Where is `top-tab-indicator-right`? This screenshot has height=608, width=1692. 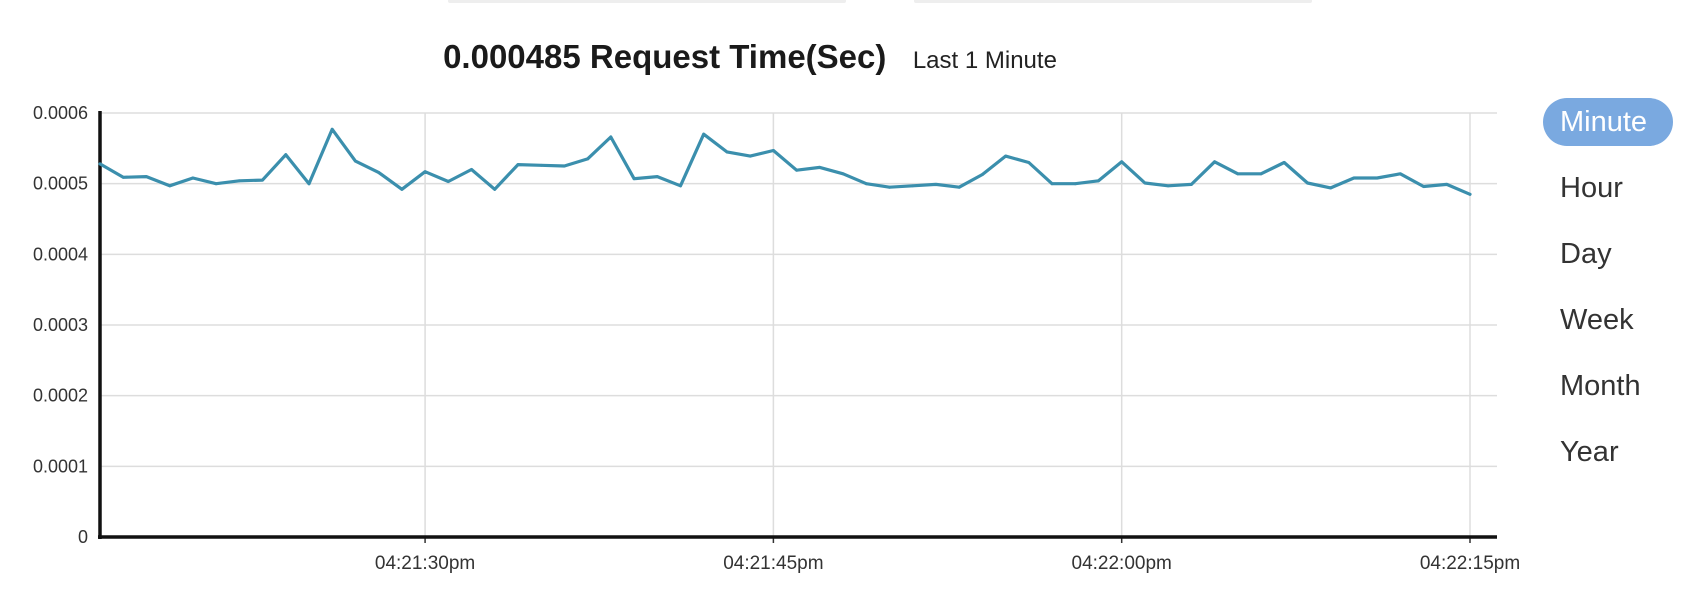 top-tab-indicator-right is located at coordinates (1113, 1).